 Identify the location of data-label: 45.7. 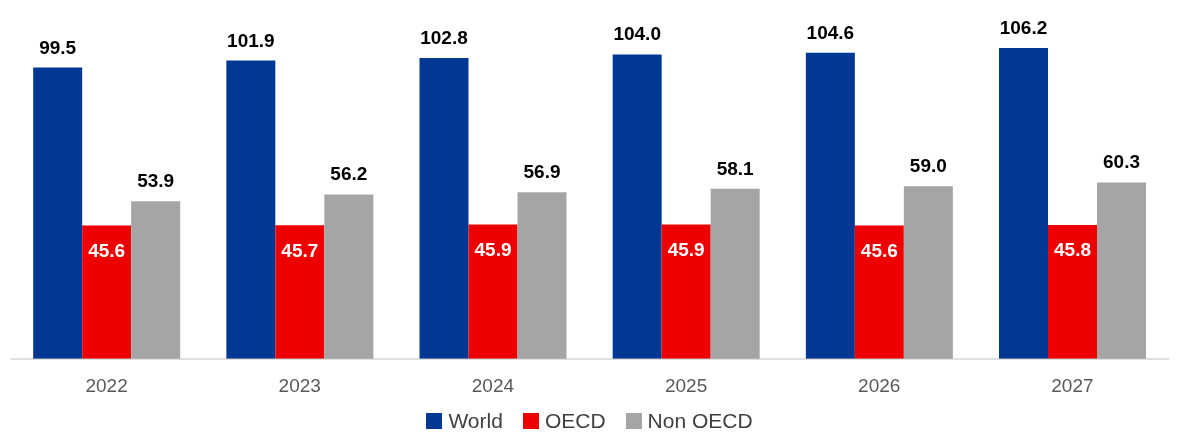
(300, 250).